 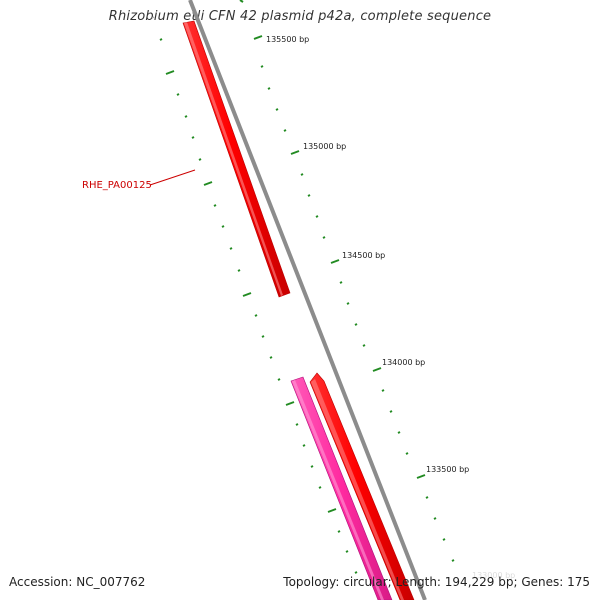 I want to click on scale-label-135500: 135500 bp, so click(x=287, y=39).